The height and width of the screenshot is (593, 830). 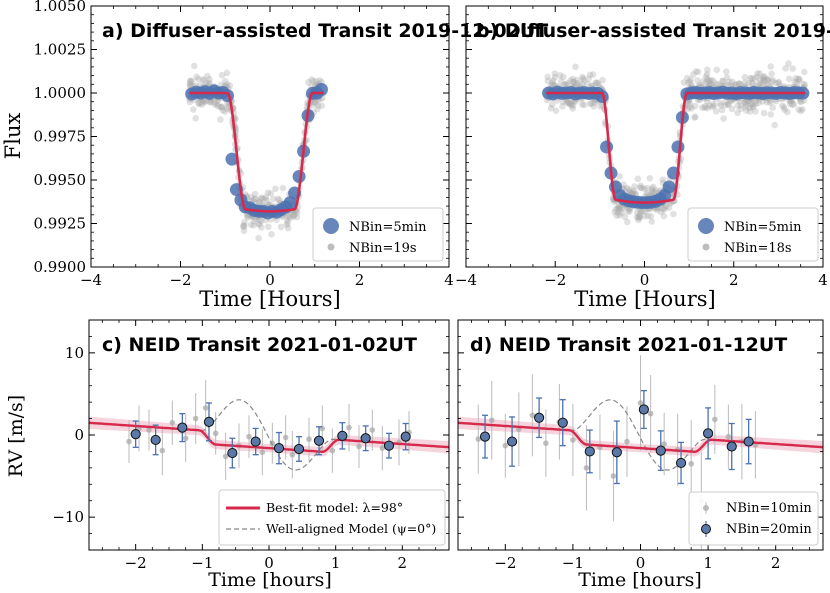 What do you see at coordinates (706, 529) in the screenshot?
I see `legend-marker-20min` at bounding box center [706, 529].